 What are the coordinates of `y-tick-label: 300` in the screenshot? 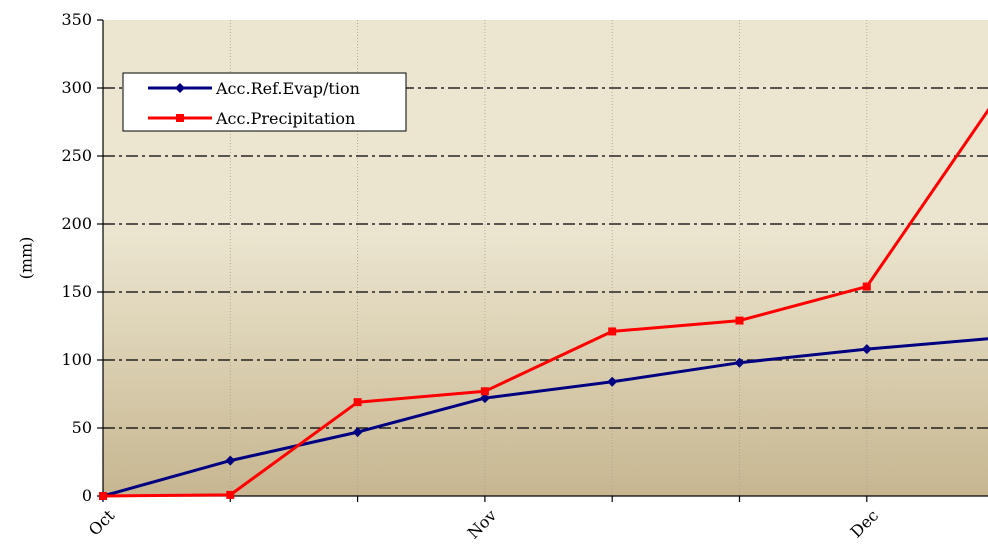 It's located at (76, 87).